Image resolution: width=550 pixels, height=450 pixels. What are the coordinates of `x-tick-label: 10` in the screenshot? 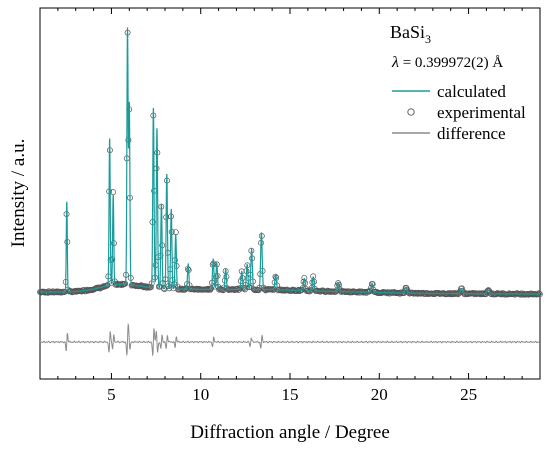 It's located at (200, 394).